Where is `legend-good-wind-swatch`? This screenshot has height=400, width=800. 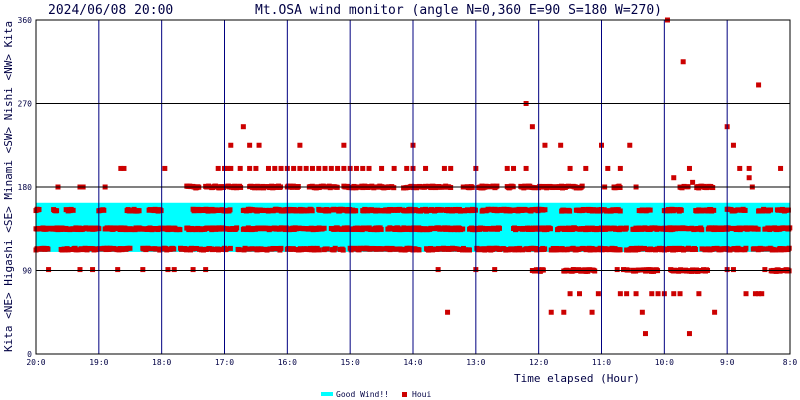 legend-good-wind-swatch is located at coordinates (327, 394).